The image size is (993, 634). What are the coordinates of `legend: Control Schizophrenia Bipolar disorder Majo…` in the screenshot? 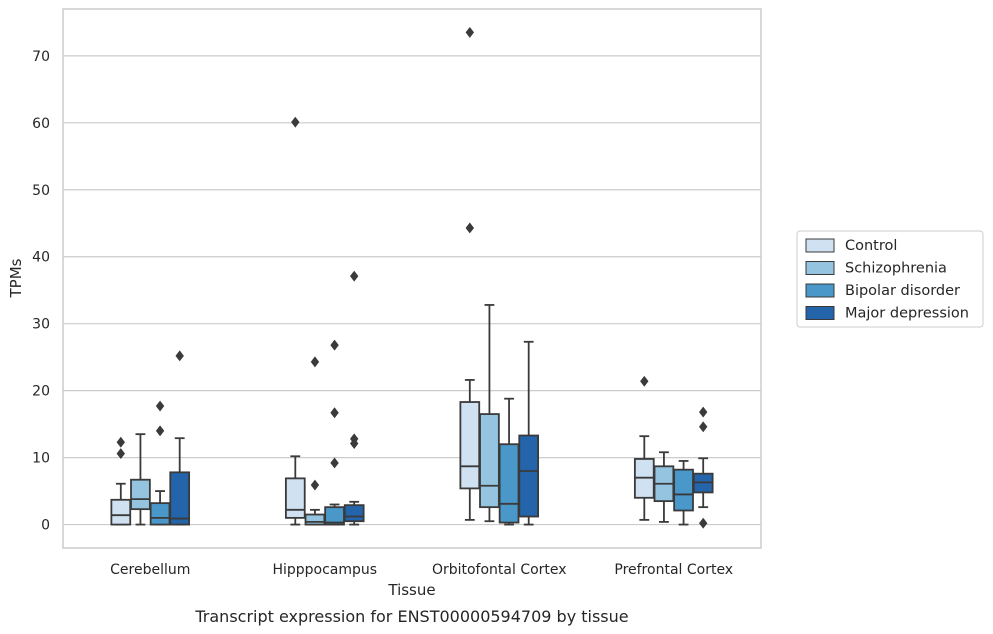 It's located at (890, 279).